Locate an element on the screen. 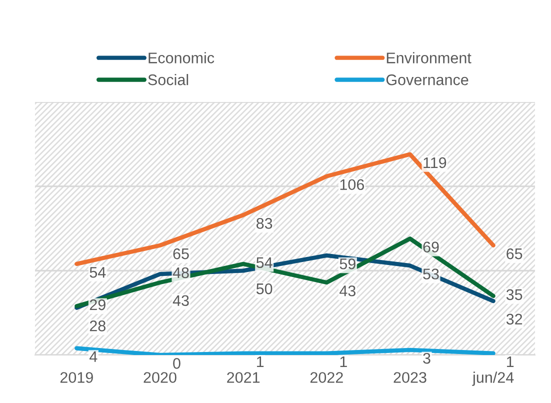  data-label: 83 is located at coordinates (264, 223).